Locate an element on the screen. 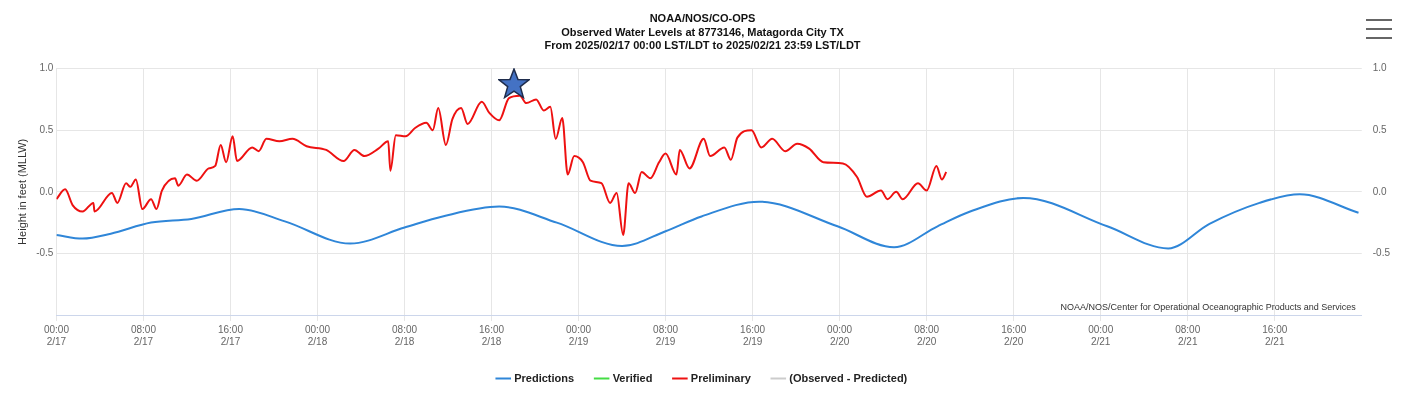 The width and height of the screenshot is (1421, 403). chart-title: NOAA/NOS/CO-OPS is located at coordinates (702, 17).